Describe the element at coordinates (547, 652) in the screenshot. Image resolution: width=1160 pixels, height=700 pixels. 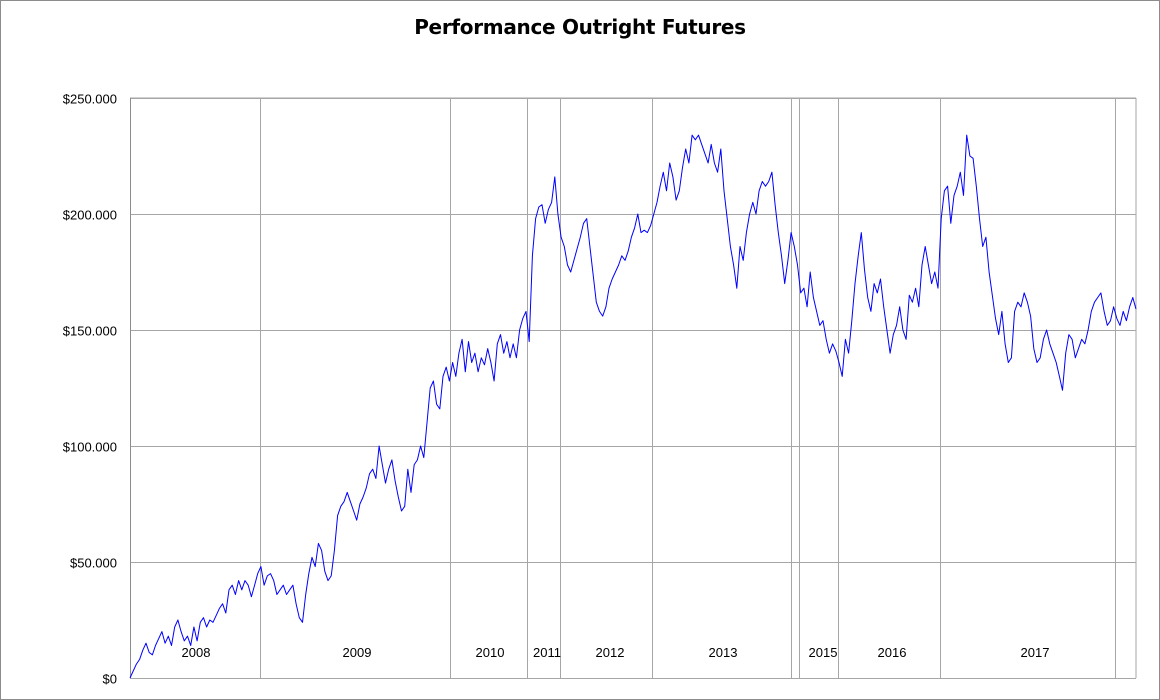
I see `x-tick-label: 2011` at that location.